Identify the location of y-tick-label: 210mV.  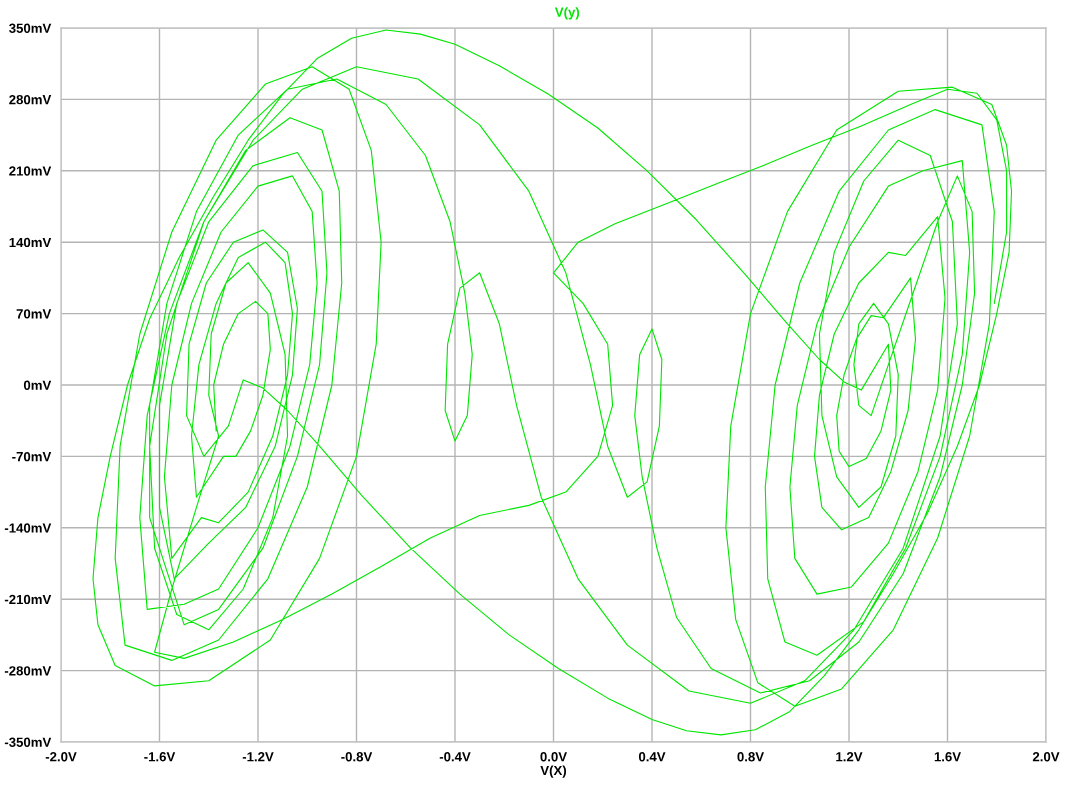
(30, 171).